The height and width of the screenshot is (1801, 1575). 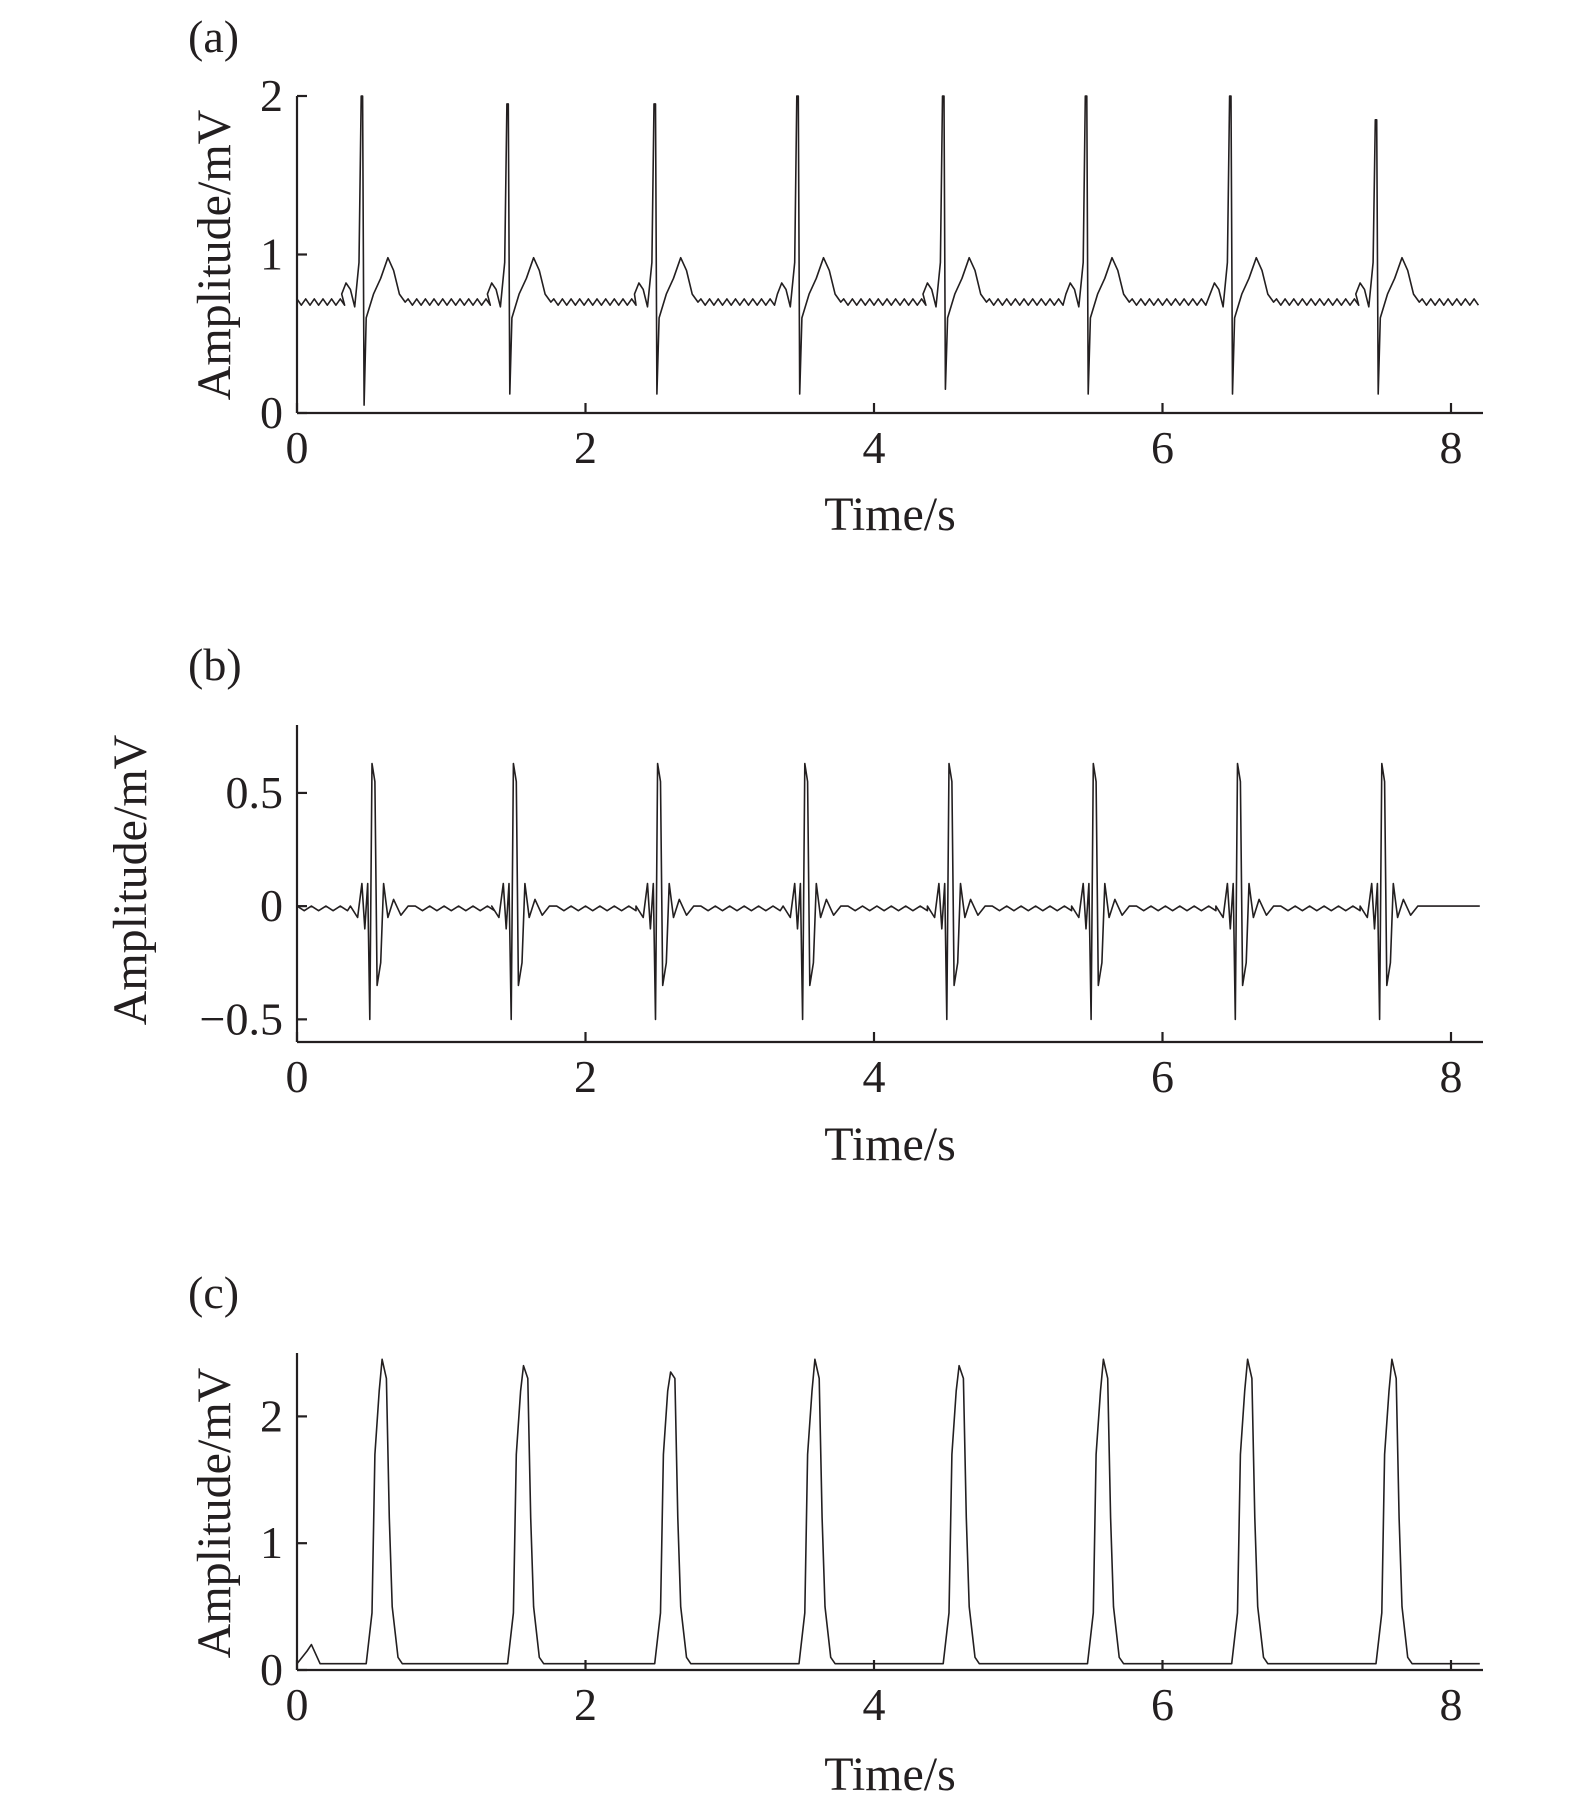 What do you see at coordinates (213, 1292) in the screenshot?
I see `panel-label: (c)` at bounding box center [213, 1292].